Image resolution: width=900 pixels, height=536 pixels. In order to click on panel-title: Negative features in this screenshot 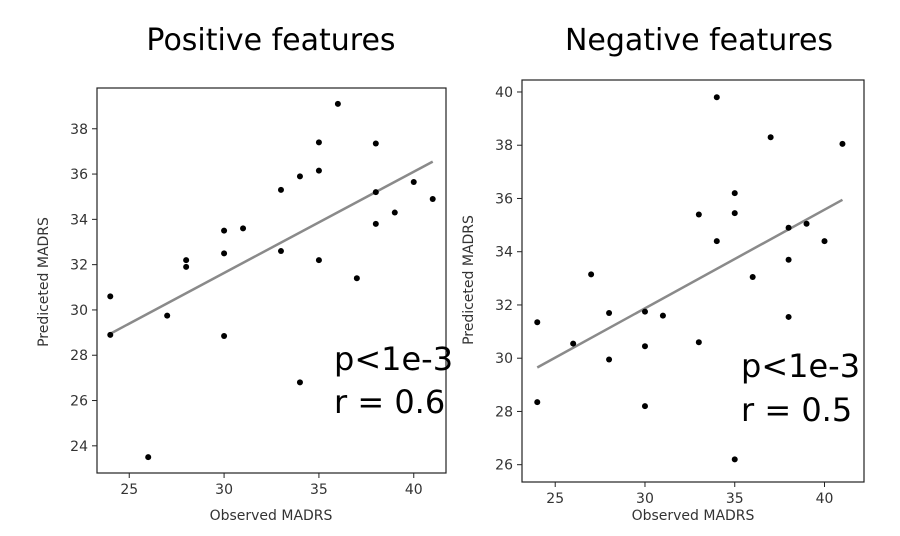, I will do `click(699, 40)`.